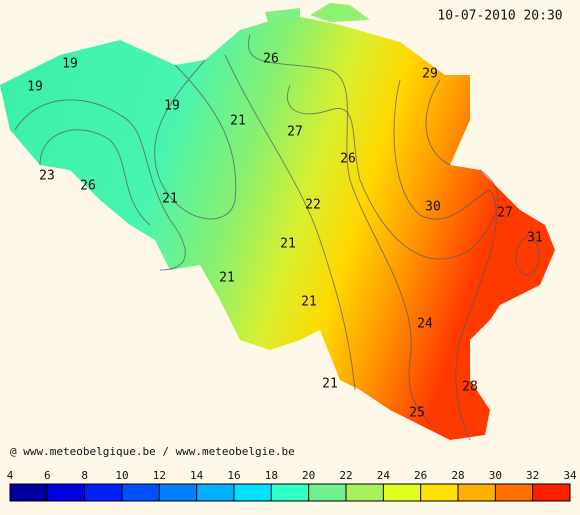  I want to click on colorbar-tick-label: 4, so click(10, 475).